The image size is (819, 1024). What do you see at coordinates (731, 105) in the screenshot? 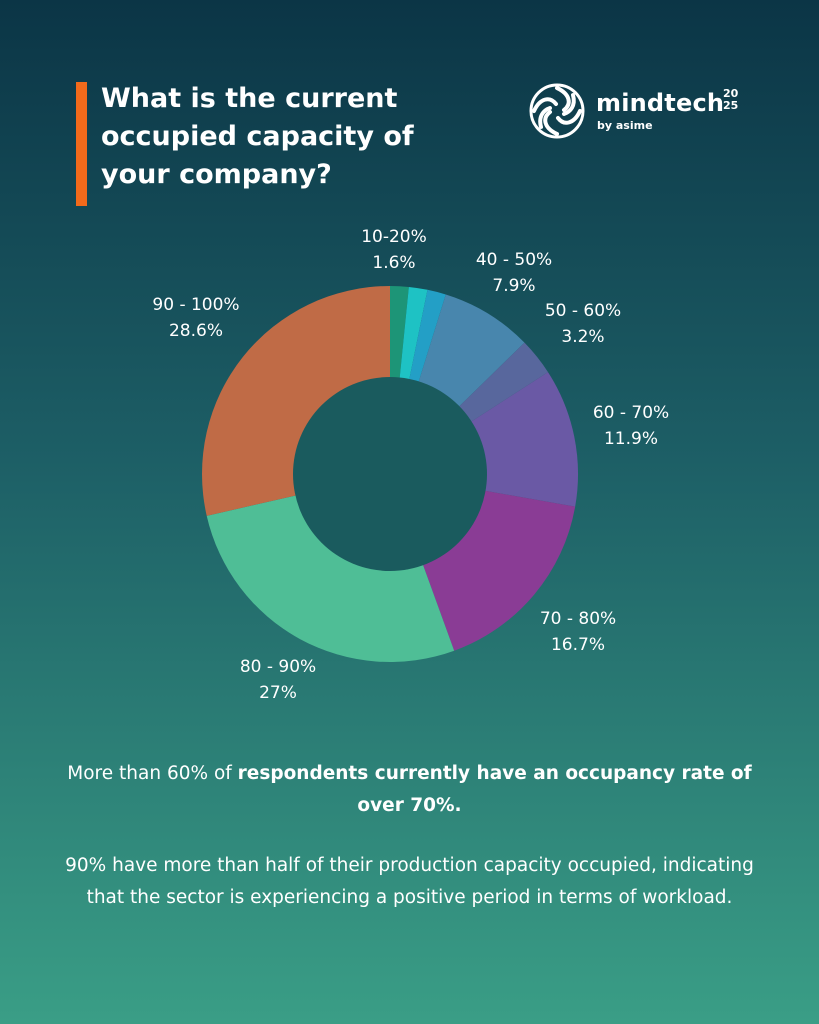
I see `logo-year-bottom: 25` at bounding box center [731, 105].